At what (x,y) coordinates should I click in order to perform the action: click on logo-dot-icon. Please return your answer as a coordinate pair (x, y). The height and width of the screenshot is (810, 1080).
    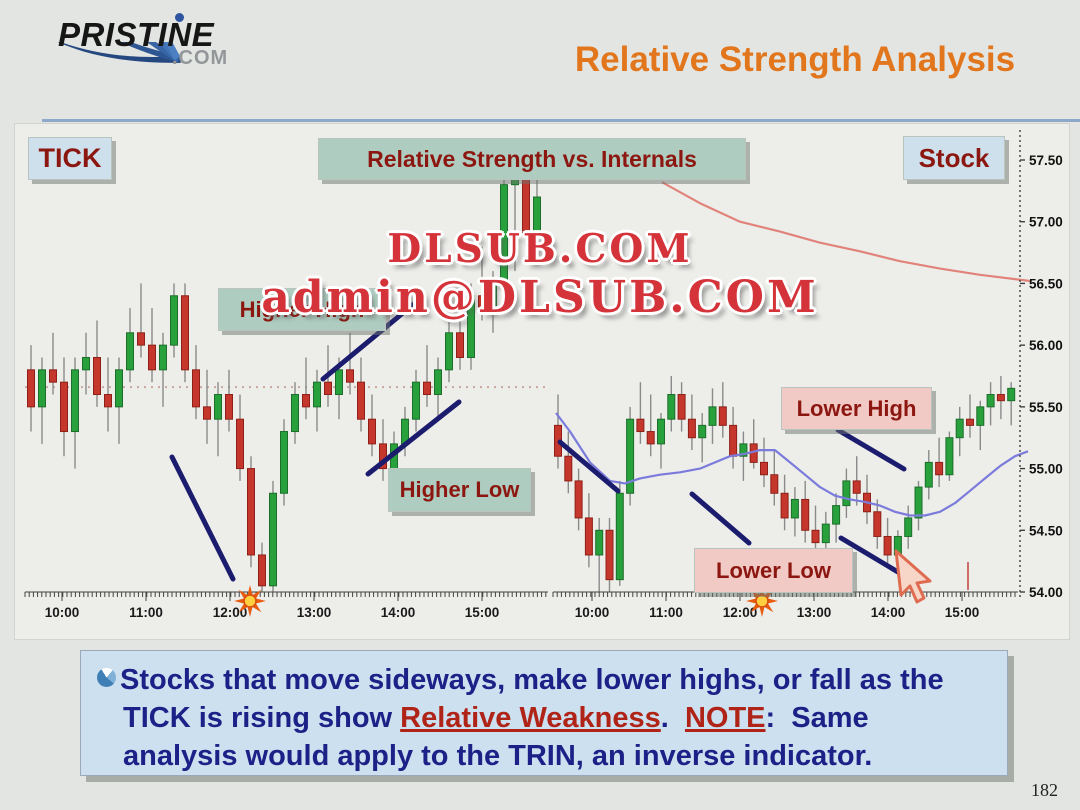
    Looking at the image, I should click on (179, 17).